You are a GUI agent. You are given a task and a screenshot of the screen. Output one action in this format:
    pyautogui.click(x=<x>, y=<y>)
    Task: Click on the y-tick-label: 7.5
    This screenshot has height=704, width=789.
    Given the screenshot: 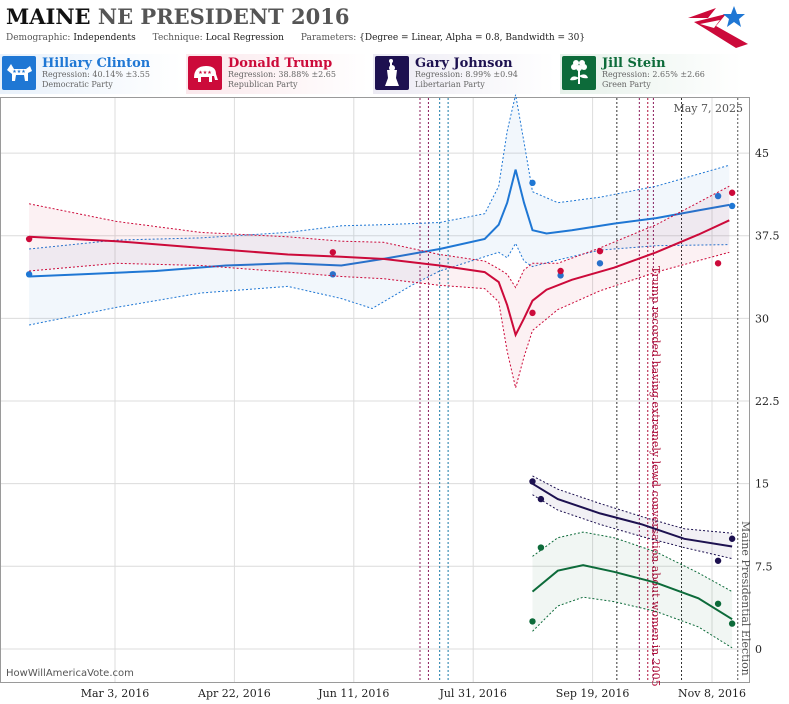 What is the action you would take?
    pyautogui.click(x=764, y=566)
    